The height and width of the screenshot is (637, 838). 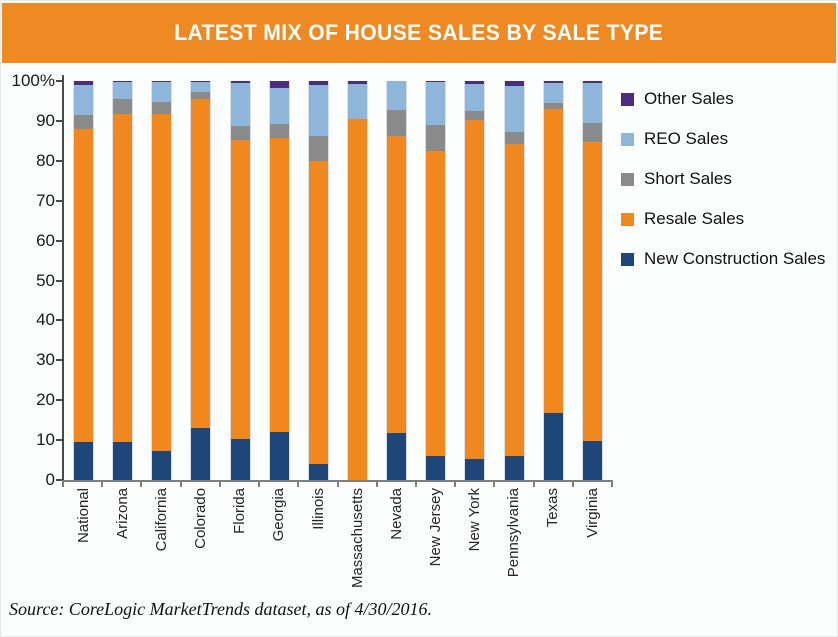 What do you see at coordinates (514, 533) in the screenshot?
I see `x-axis-label: Pennsylvania` at bounding box center [514, 533].